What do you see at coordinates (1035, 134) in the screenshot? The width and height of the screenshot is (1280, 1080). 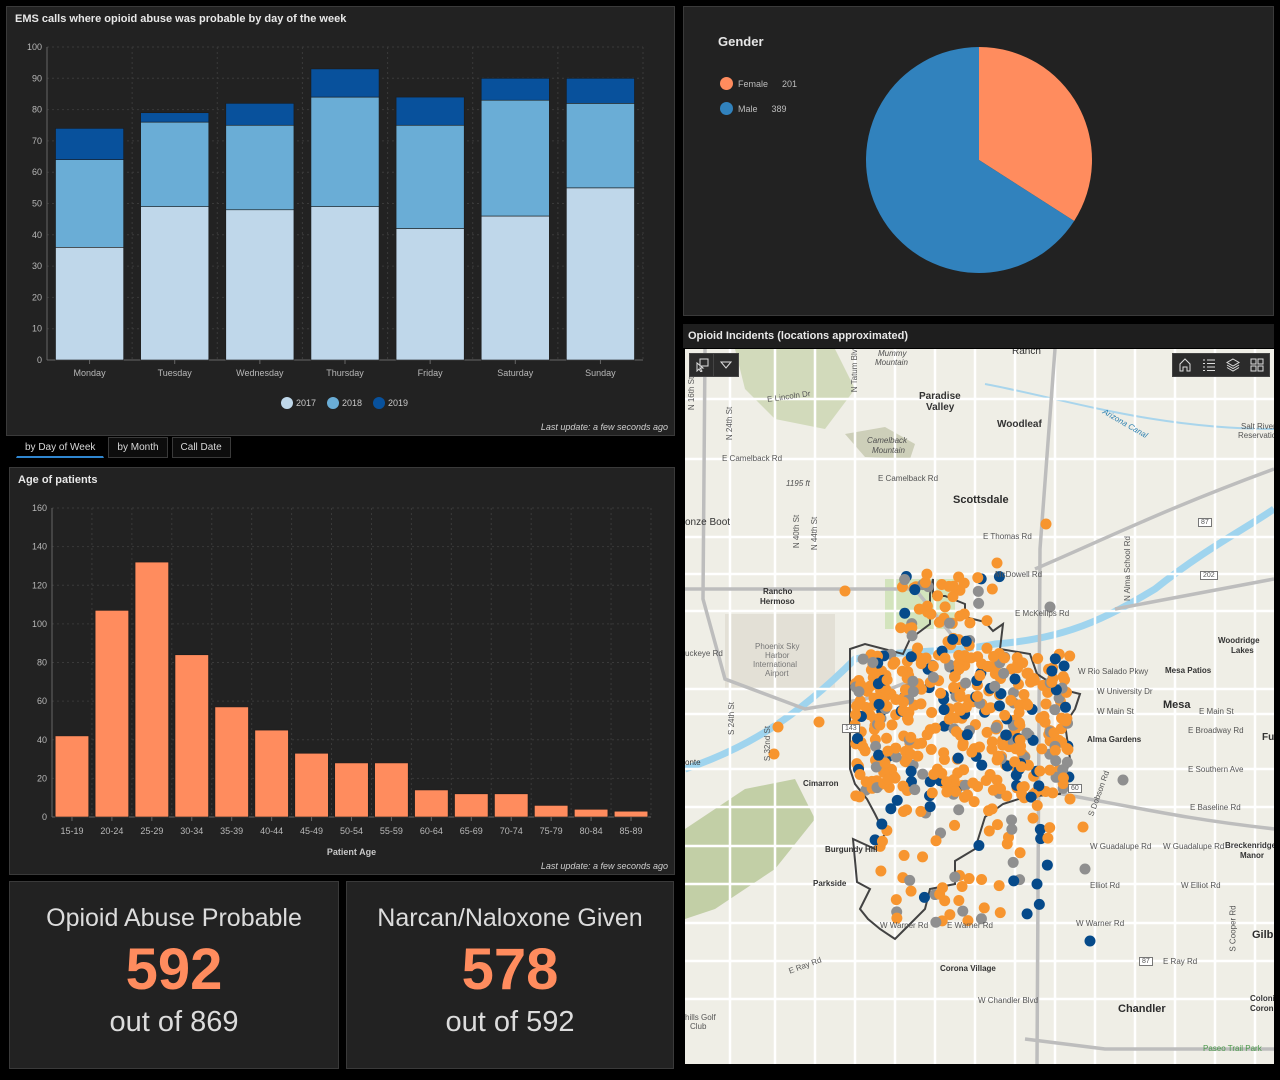 I see `pie-slice-female` at bounding box center [1035, 134].